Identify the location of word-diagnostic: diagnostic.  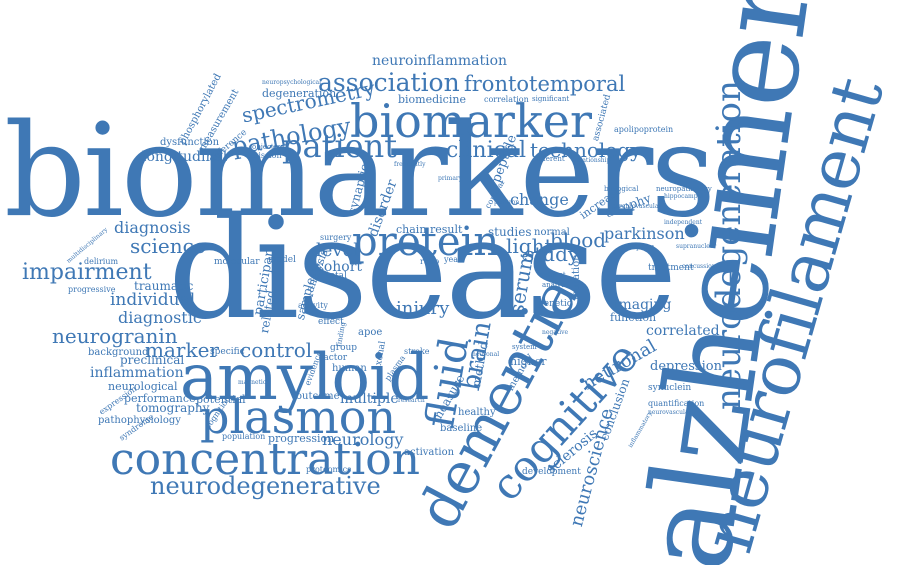
(160, 317).